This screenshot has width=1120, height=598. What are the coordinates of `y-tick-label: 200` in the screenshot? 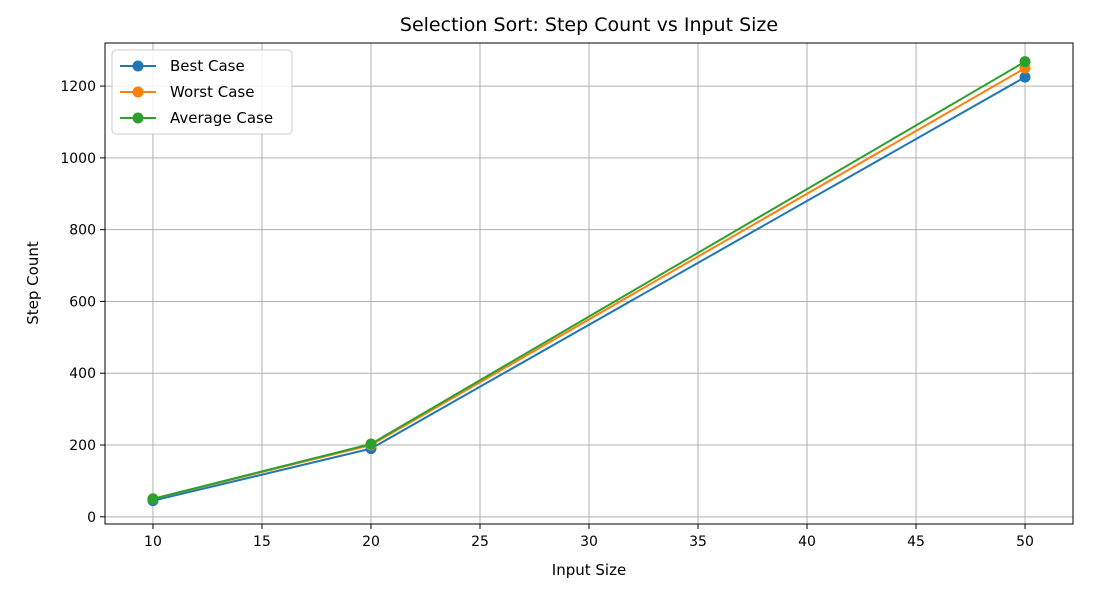 It's located at (82, 446).